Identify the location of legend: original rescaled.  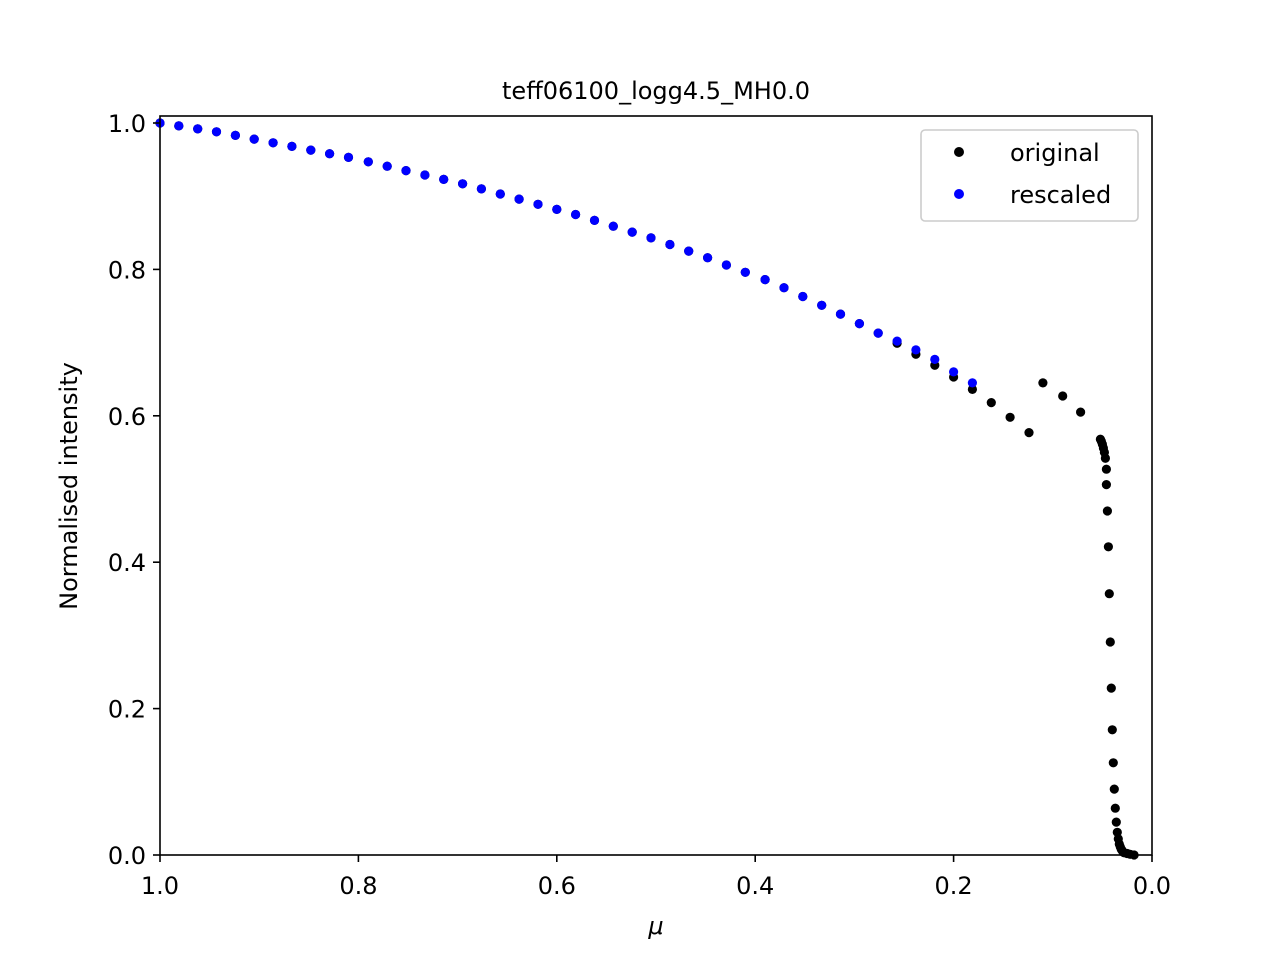
(1029, 175).